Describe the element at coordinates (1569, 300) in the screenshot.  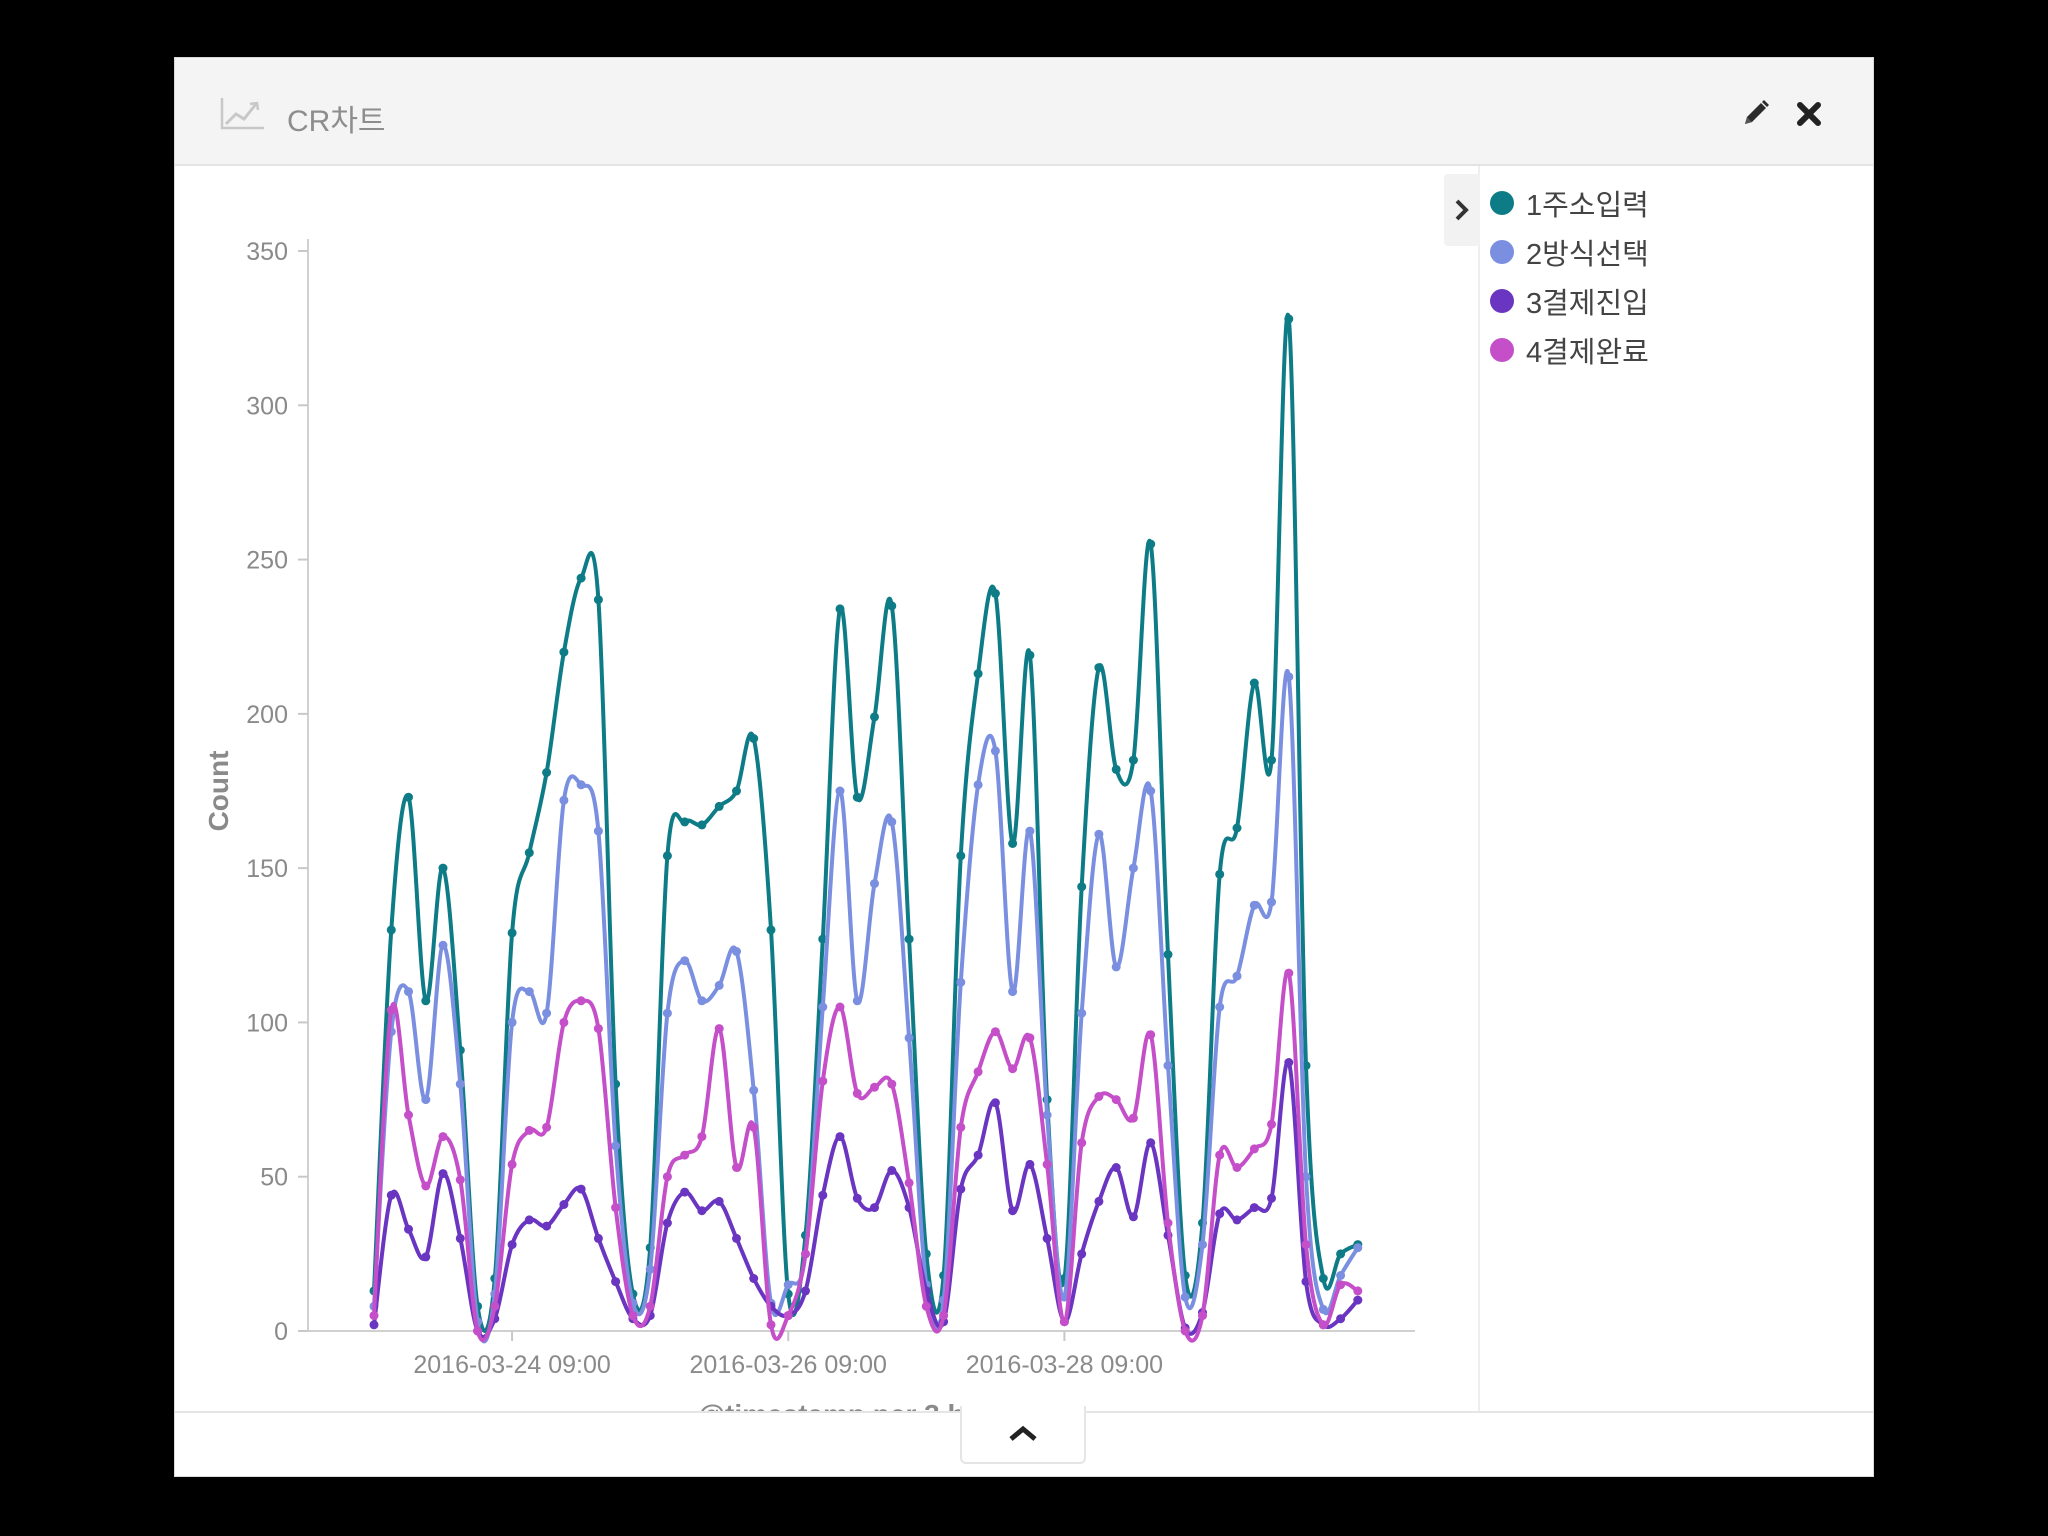
I see `legend-item: 3결제진입` at that location.